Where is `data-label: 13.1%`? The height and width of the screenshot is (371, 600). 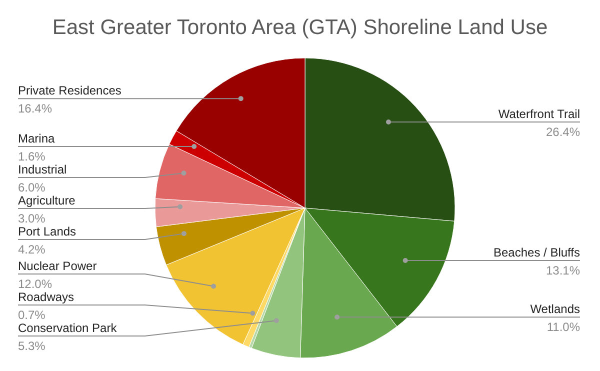 data-label: 13.1% is located at coordinates (563, 270).